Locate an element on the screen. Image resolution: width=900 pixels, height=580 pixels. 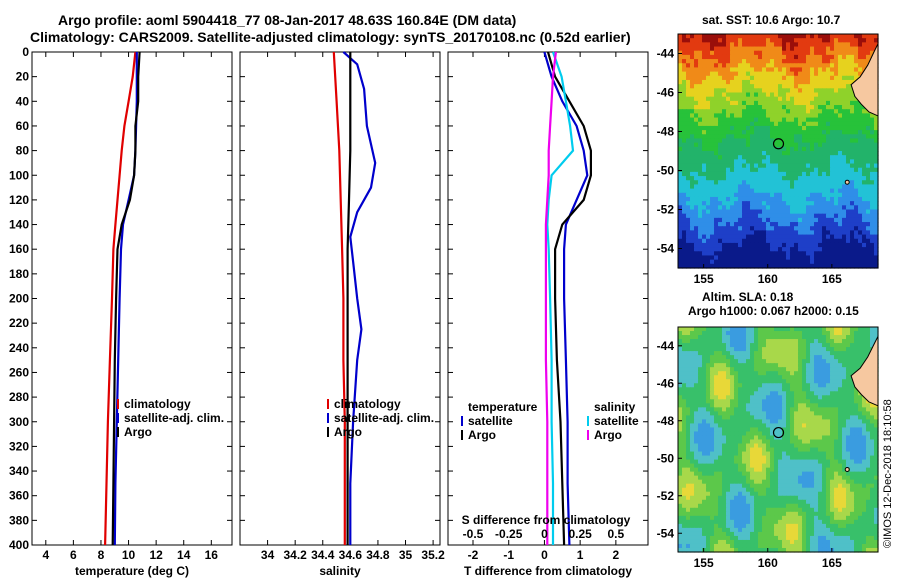
x-axis-label-temperature: temperature (deg C) is located at coordinates (132, 571).